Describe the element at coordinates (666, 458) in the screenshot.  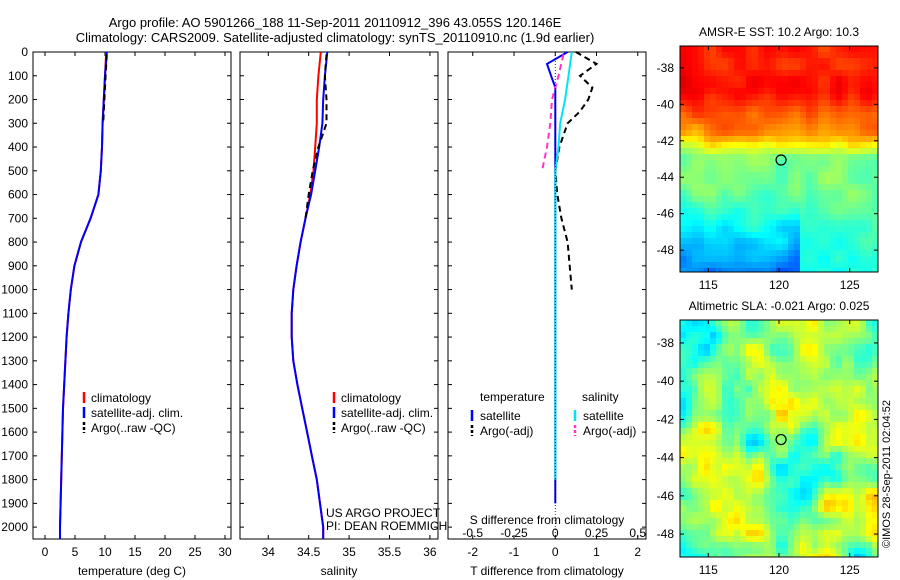
I see `y-tick-label: -44` at that location.